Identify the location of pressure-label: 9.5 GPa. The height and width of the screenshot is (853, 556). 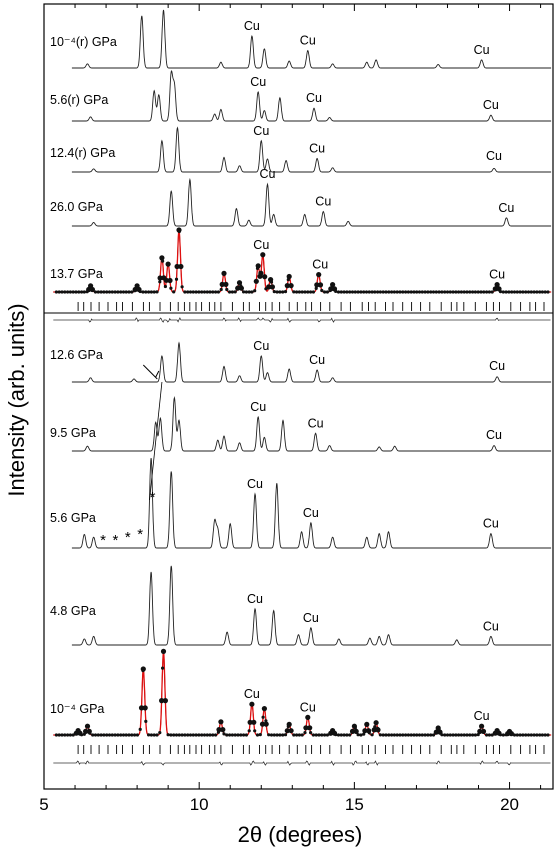
(73, 433).